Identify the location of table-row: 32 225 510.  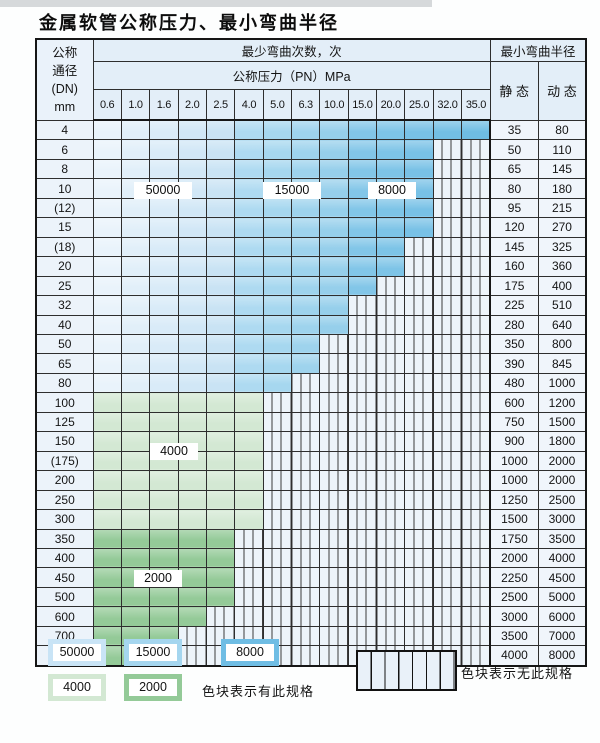
(311, 305).